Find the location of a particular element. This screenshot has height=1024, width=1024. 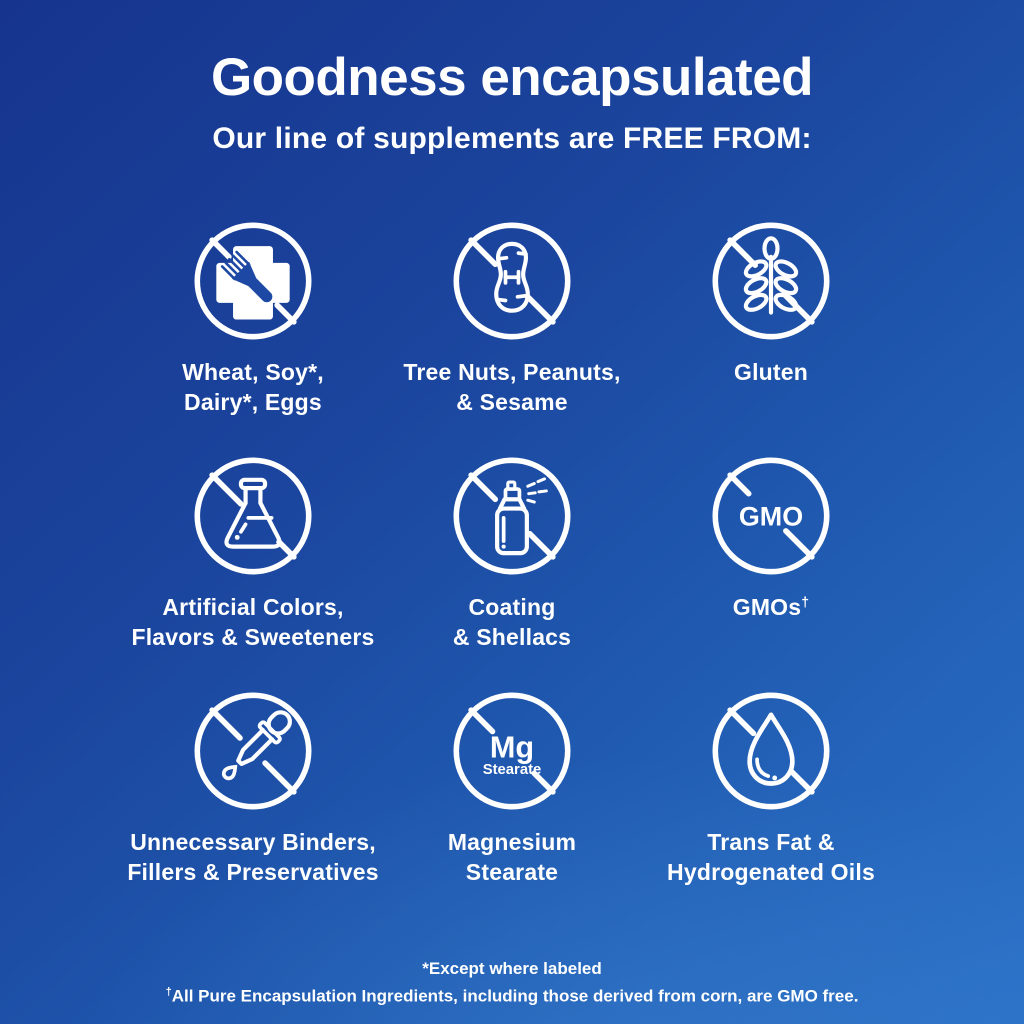

no-gmo-icon: GMO is located at coordinates (771, 516).